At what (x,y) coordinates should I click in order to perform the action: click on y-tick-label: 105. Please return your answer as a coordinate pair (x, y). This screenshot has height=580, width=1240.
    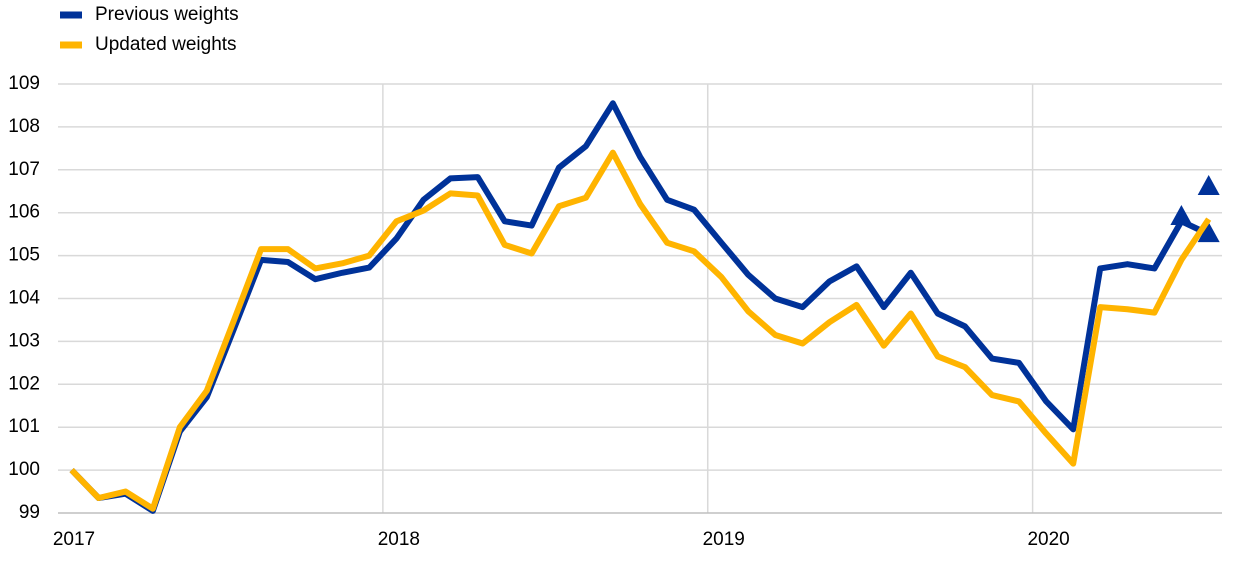
    Looking at the image, I should click on (24, 255).